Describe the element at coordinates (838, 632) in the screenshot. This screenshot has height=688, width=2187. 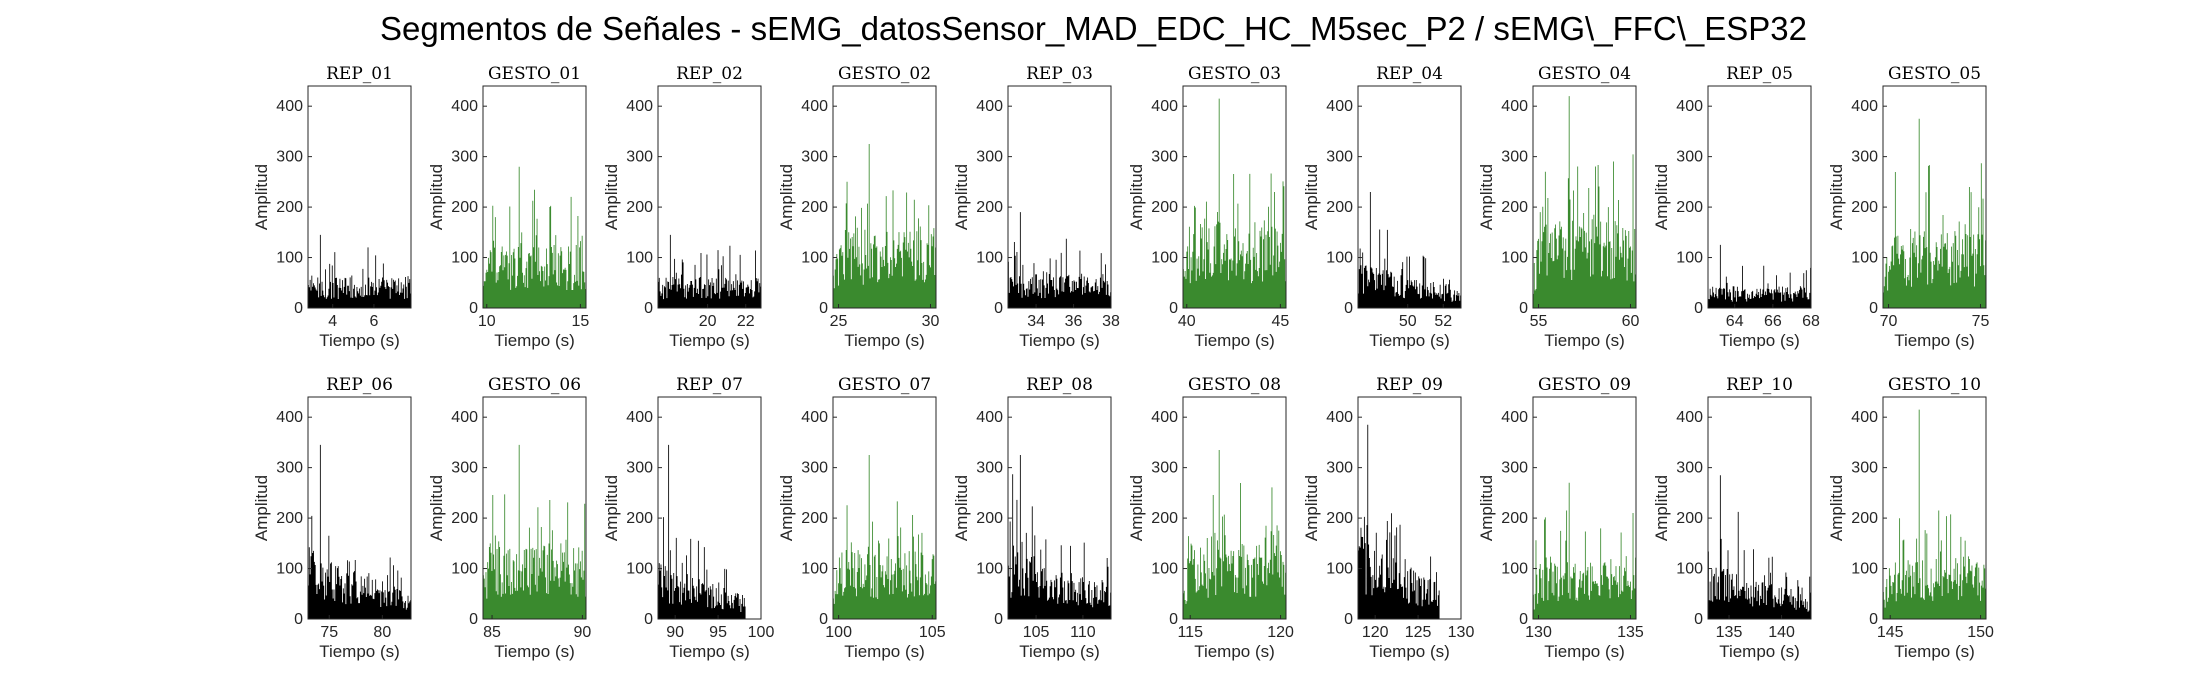
I see `x-tick-label: 100` at that location.